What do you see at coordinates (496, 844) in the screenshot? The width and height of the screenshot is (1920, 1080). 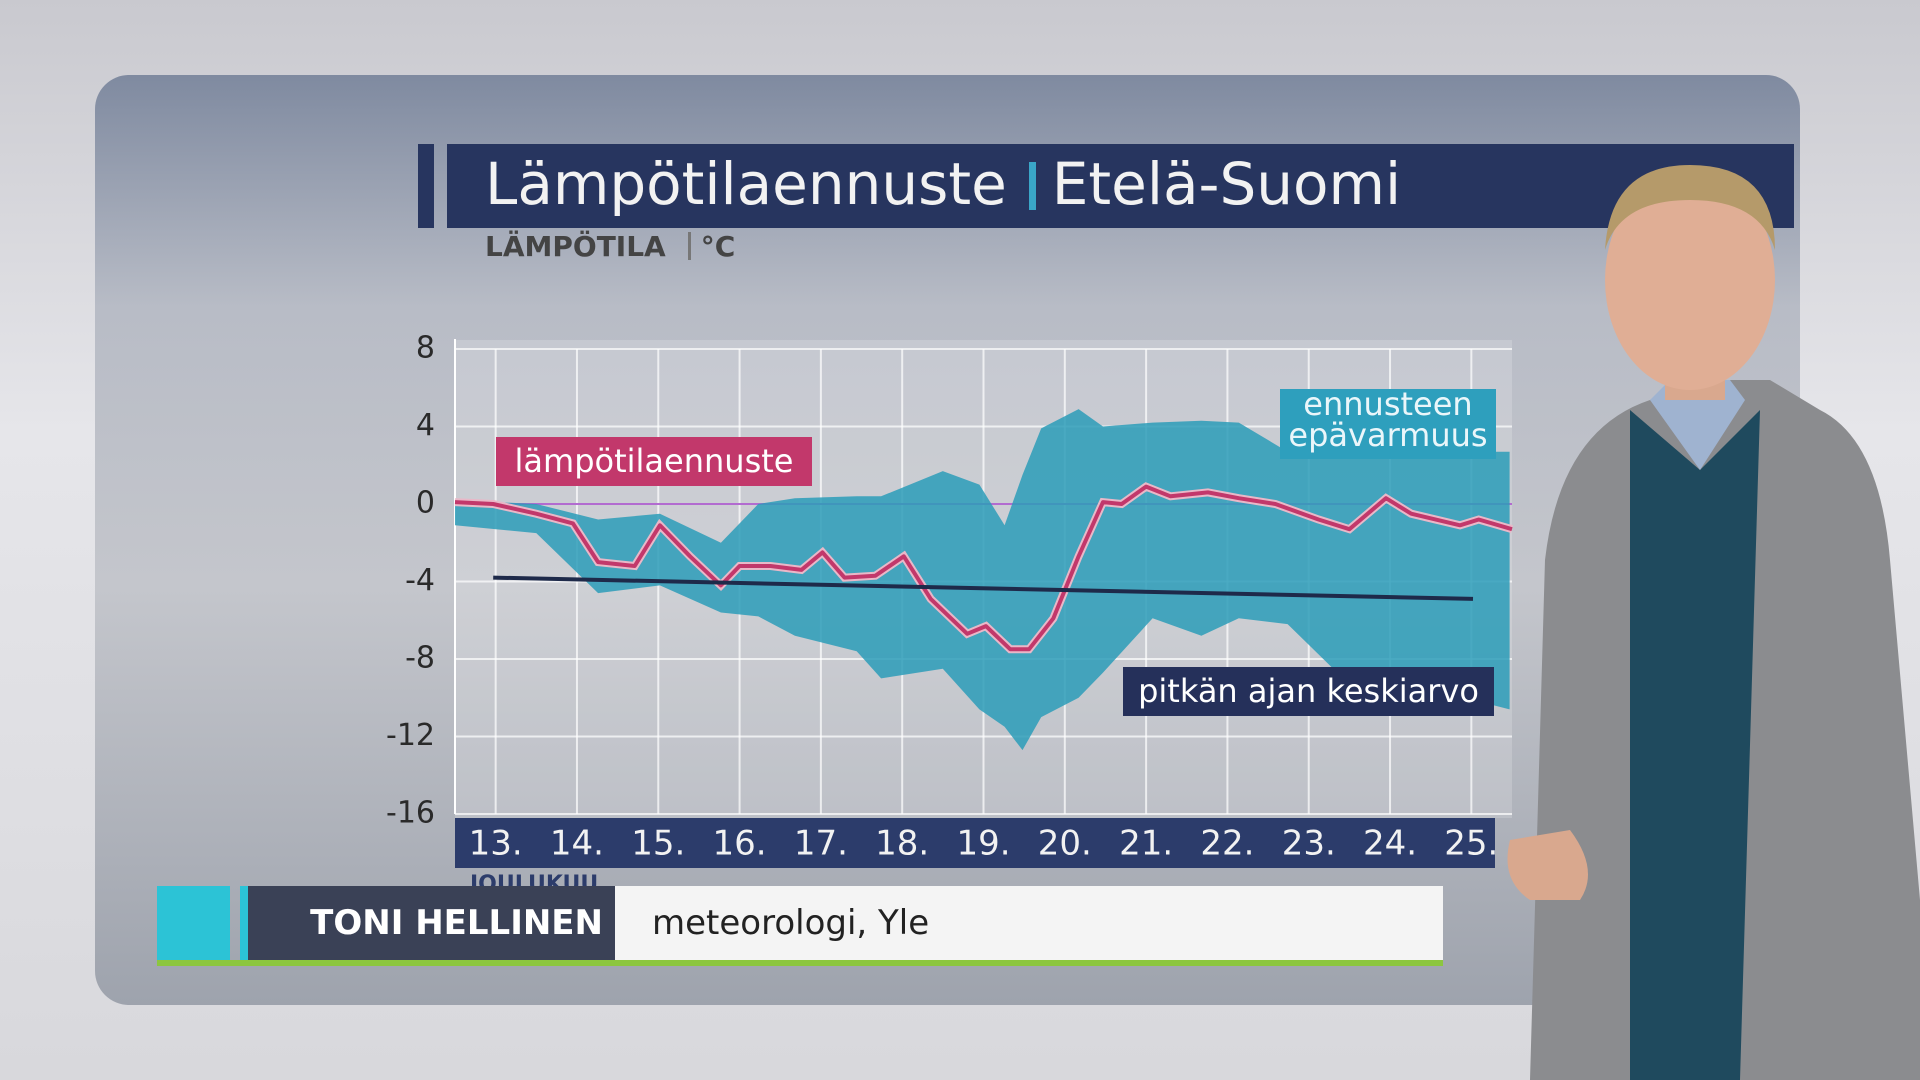 I see `x-tick-label: 13.` at bounding box center [496, 844].